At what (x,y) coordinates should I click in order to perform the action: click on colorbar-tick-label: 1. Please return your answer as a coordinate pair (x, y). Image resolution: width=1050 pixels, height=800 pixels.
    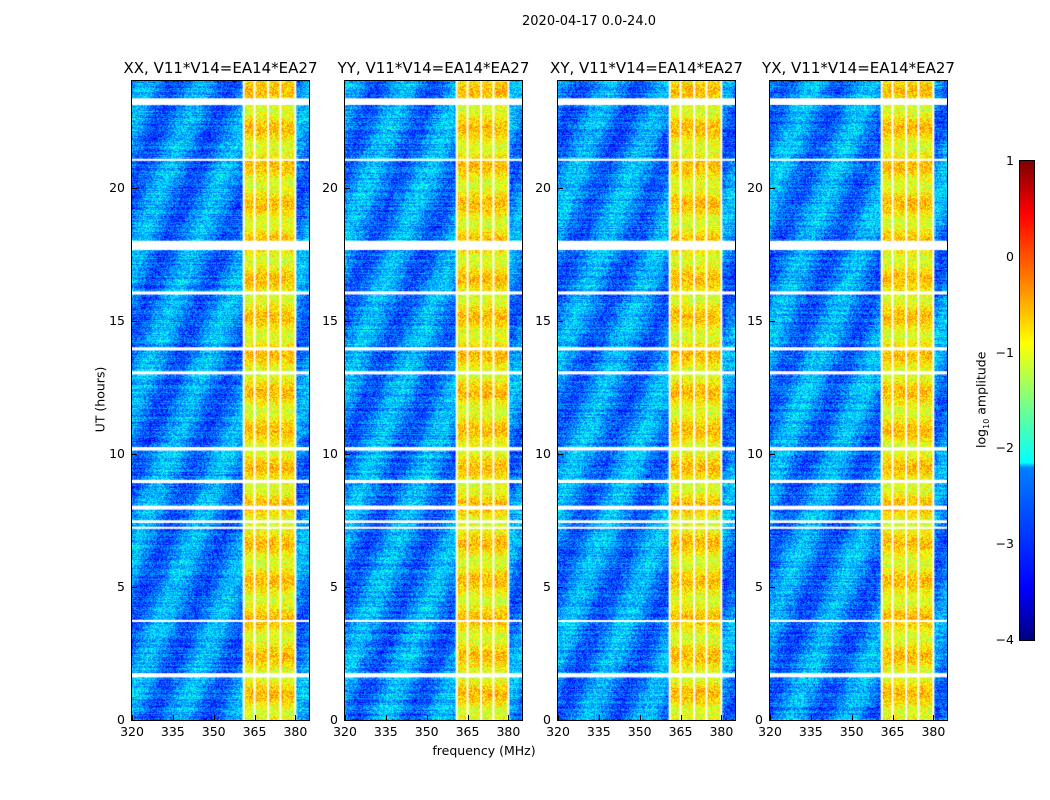
    Looking at the image, I should click on (1010, 160).